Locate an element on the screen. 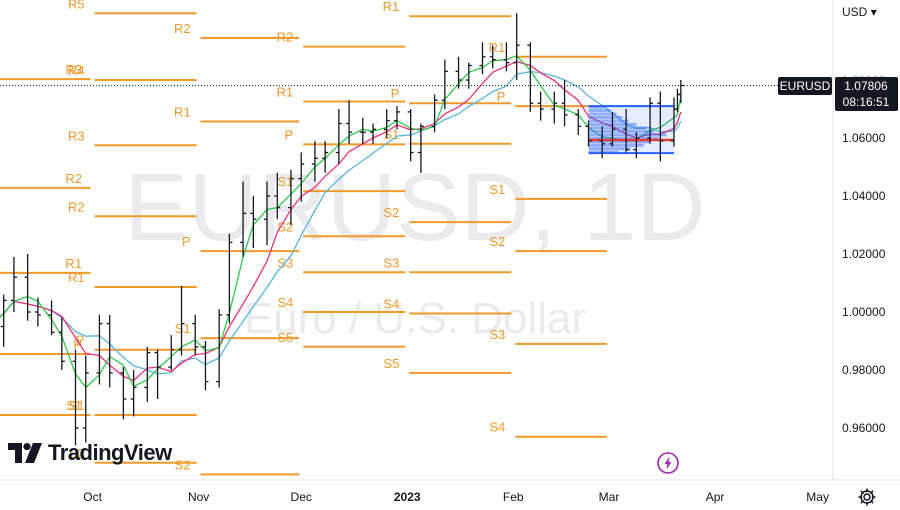 The height and width of the screenshot is (510, 900). y-tick-label: 1.02000 is located at coordinates (864, 254).